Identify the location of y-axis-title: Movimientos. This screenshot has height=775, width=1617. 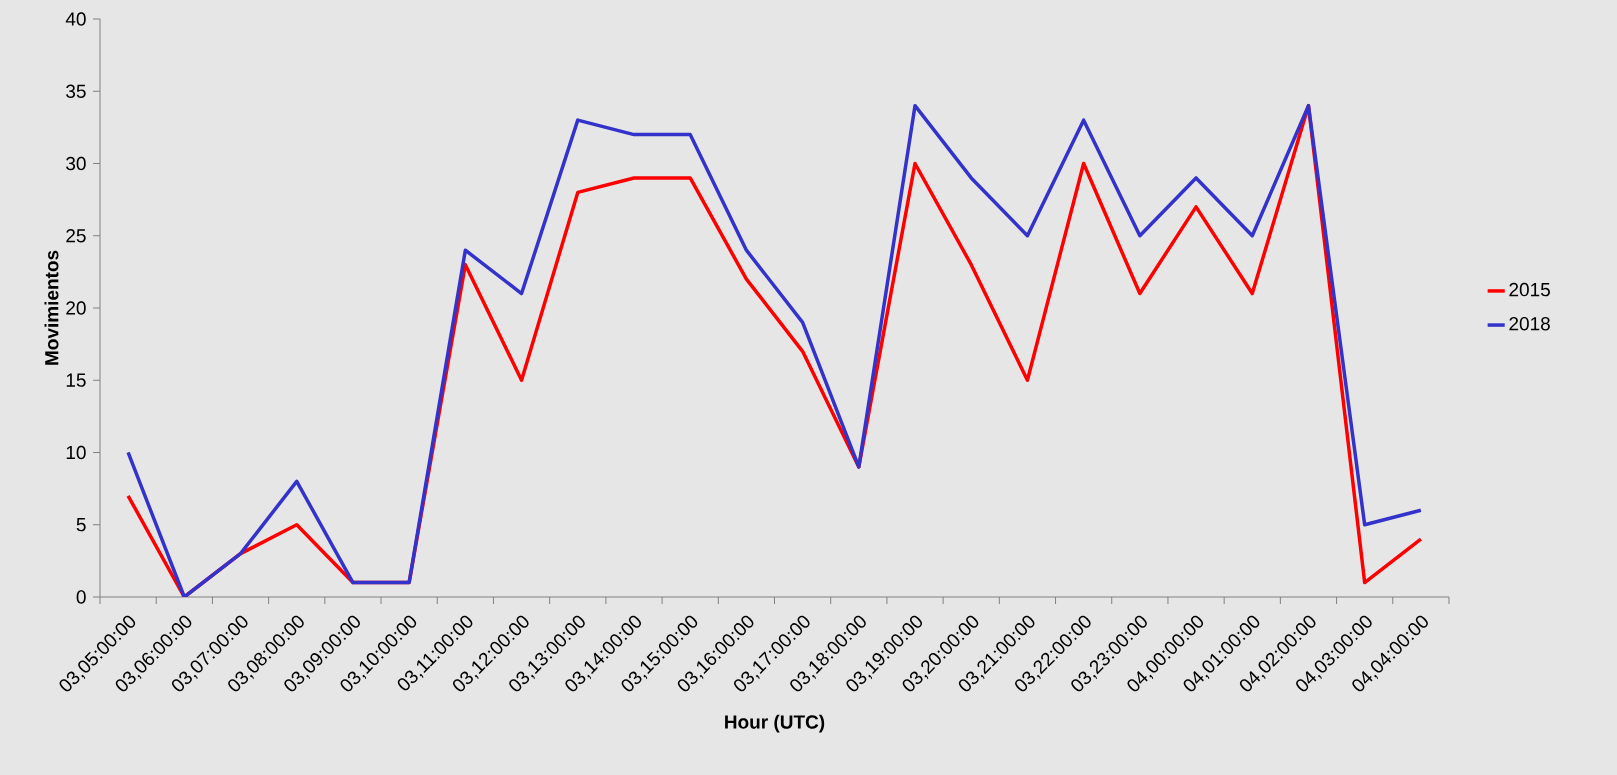
(51, 307).